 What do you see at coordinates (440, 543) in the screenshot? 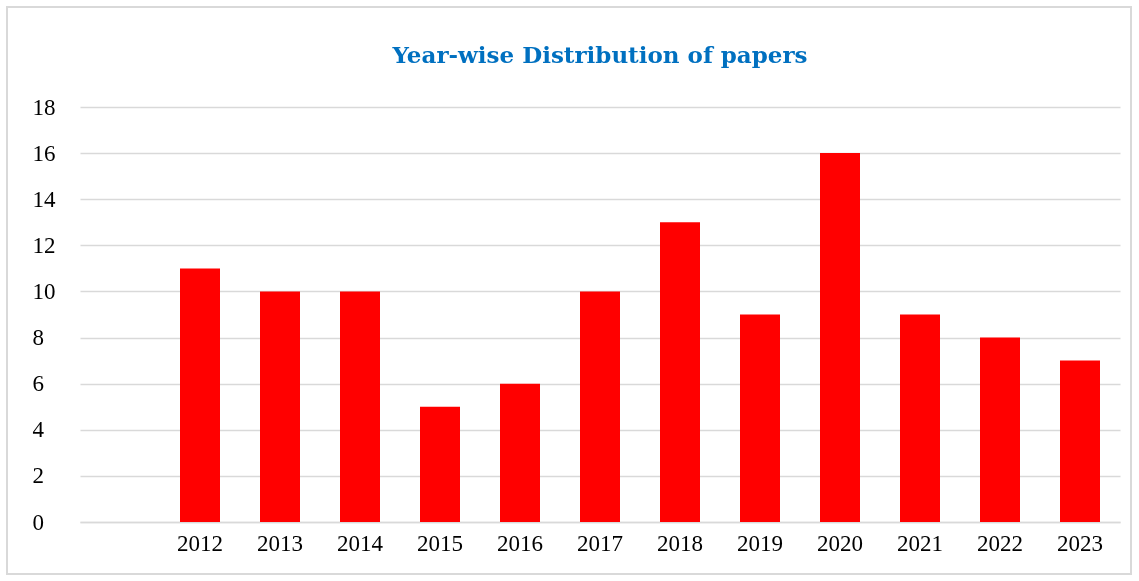
I see `x-tick-label: 2015` at bounding box center [440, 543].